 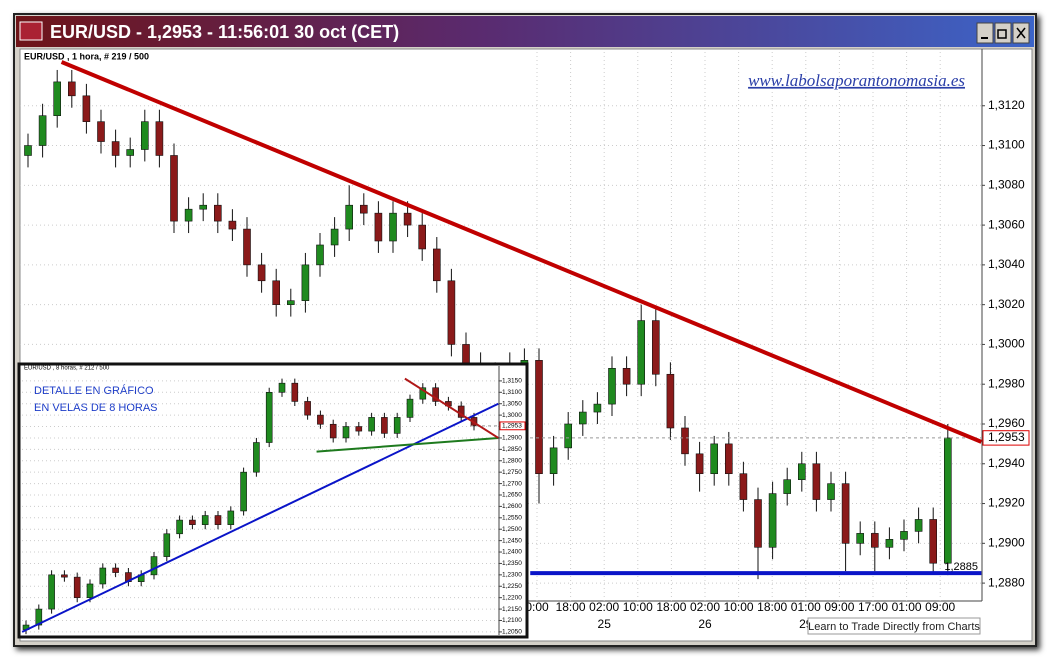 I want to click on x-tick-label: 01:00, so click(x=806, y=607).